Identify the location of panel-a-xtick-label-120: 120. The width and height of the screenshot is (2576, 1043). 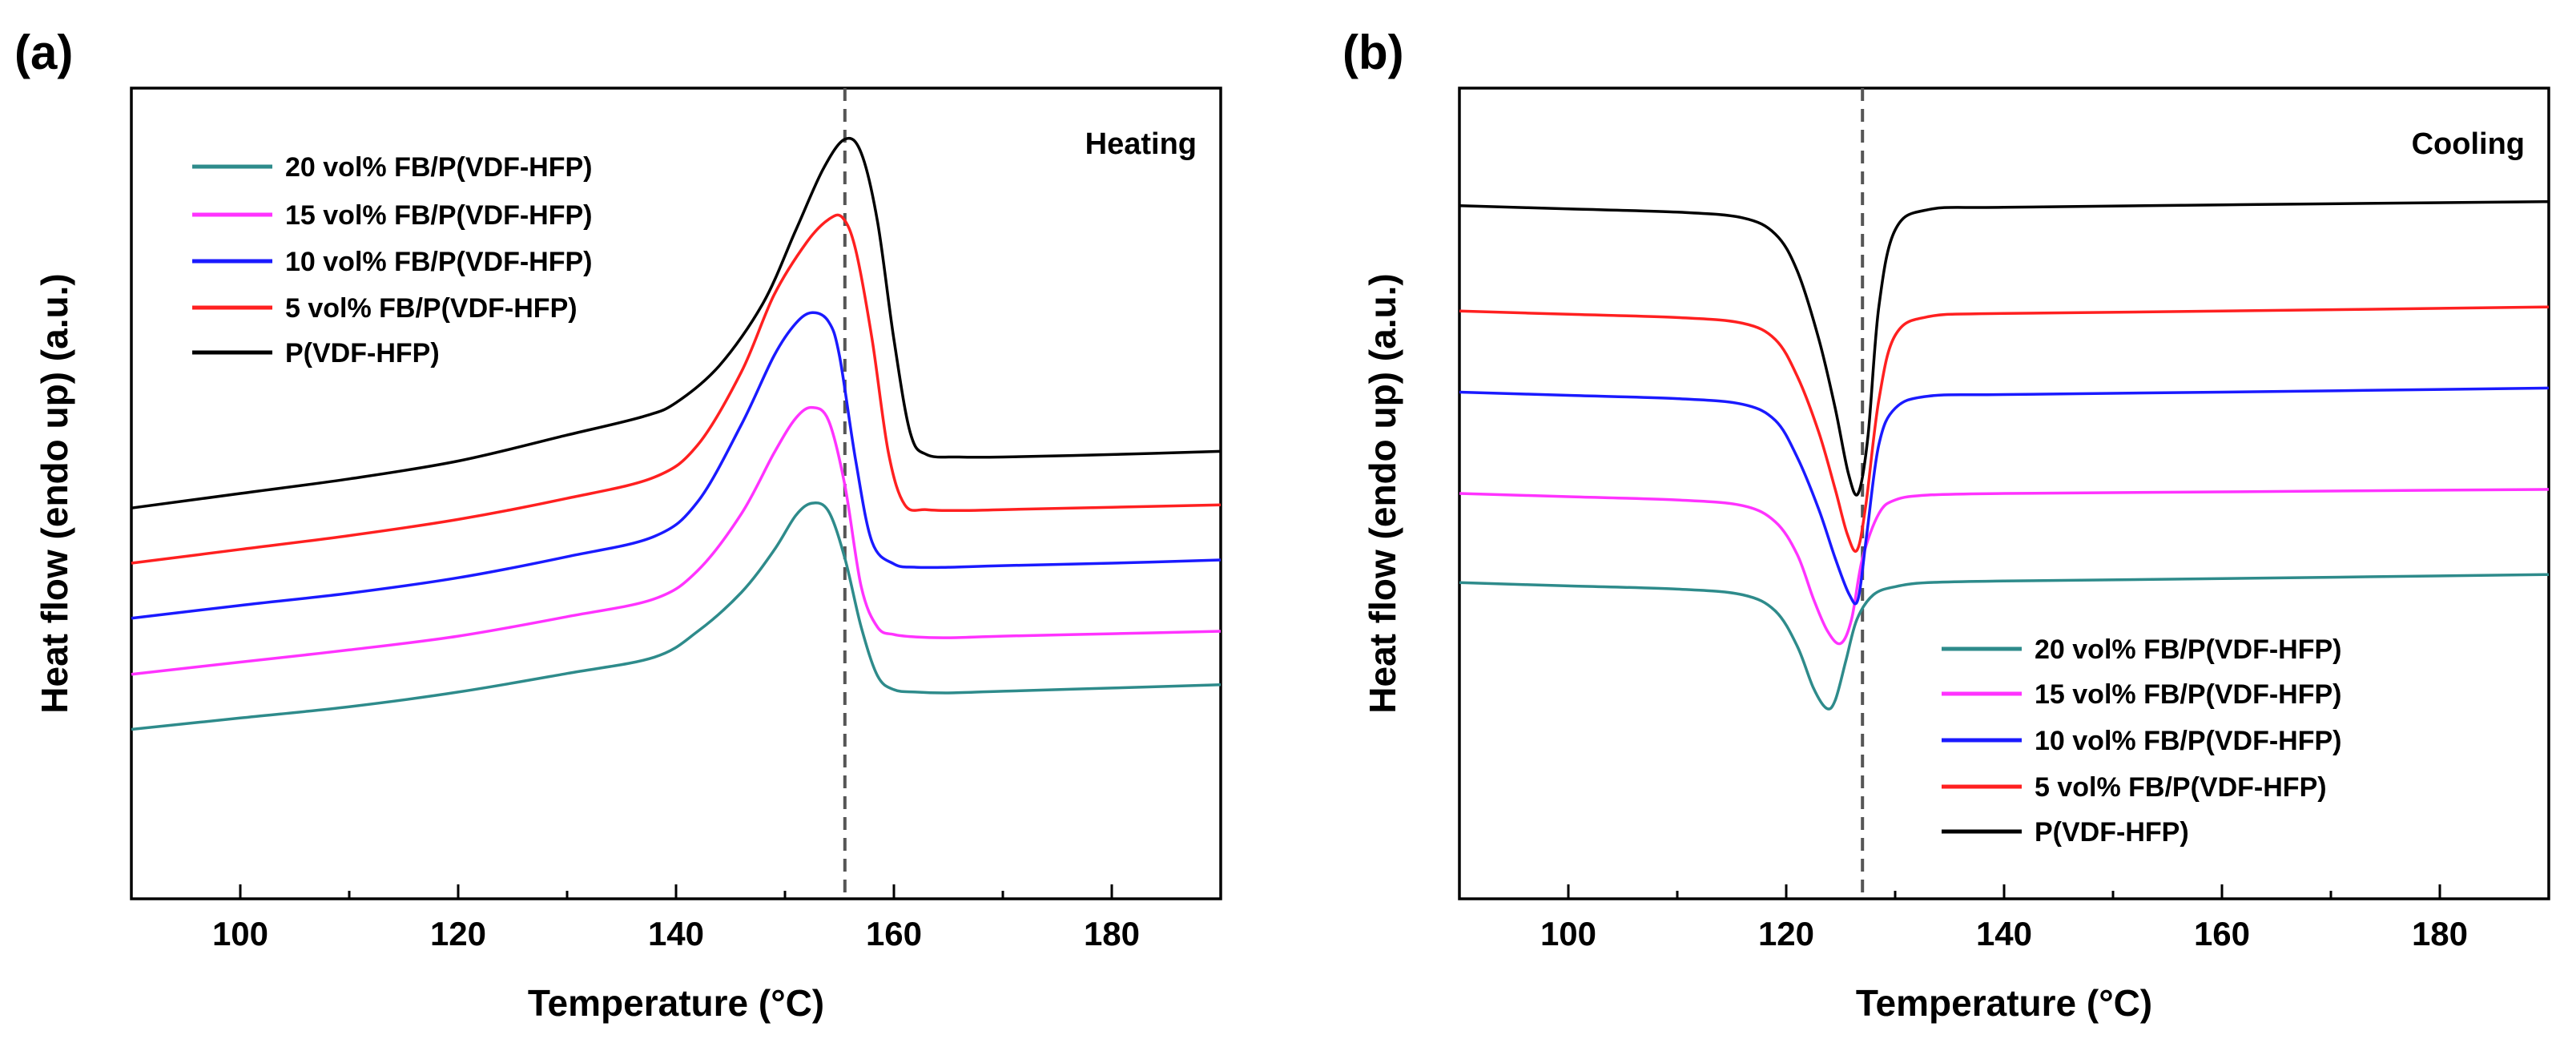
(458, 933).